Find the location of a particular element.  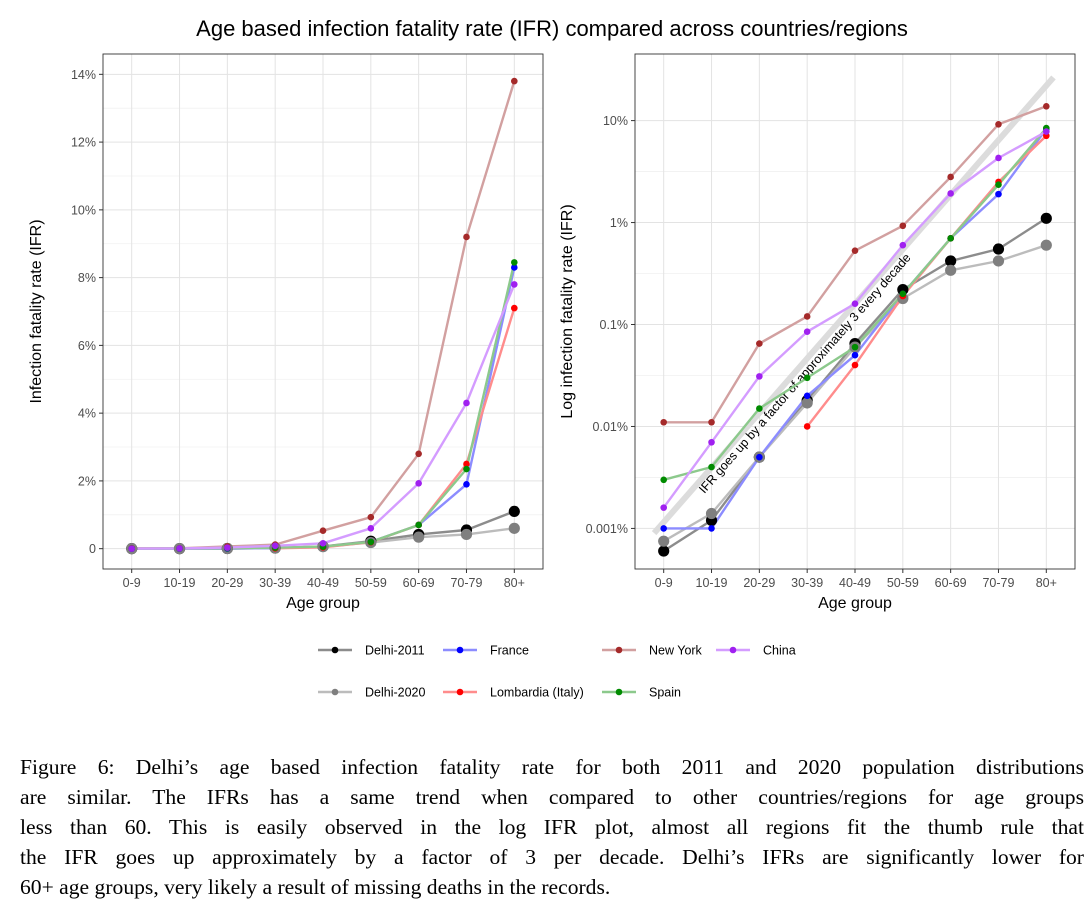

x-tick-label: 40-49 is located at coordinates (855, 583).